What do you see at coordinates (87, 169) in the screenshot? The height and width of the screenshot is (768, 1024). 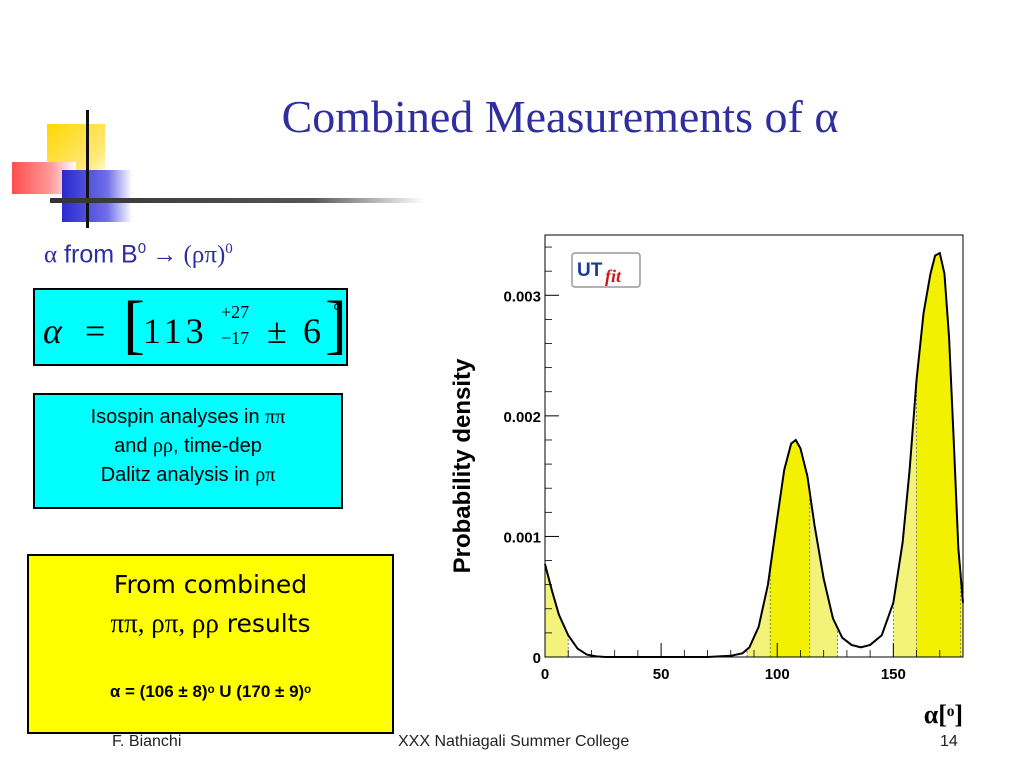 I see `logo-vertical-line` at bounding box center [87, 169].